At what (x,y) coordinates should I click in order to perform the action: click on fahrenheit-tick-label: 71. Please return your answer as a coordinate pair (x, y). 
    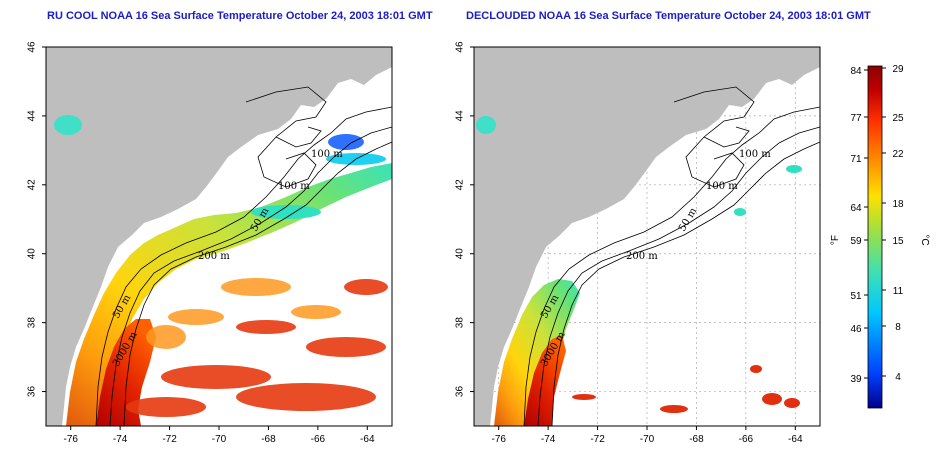
    Looking at the image, I should click on (856, 159).